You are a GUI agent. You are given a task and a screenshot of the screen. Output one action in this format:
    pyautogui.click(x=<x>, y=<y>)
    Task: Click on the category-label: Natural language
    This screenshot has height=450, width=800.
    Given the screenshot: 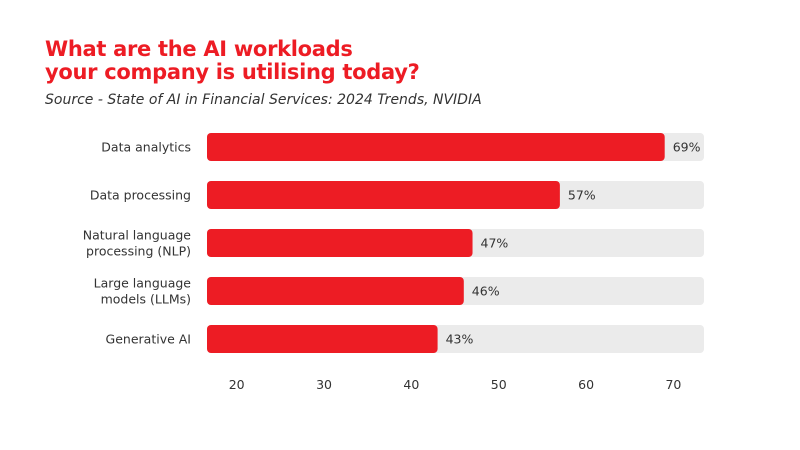 What is the action you would take?
    pyautogui.click(x=137, y=235)
    